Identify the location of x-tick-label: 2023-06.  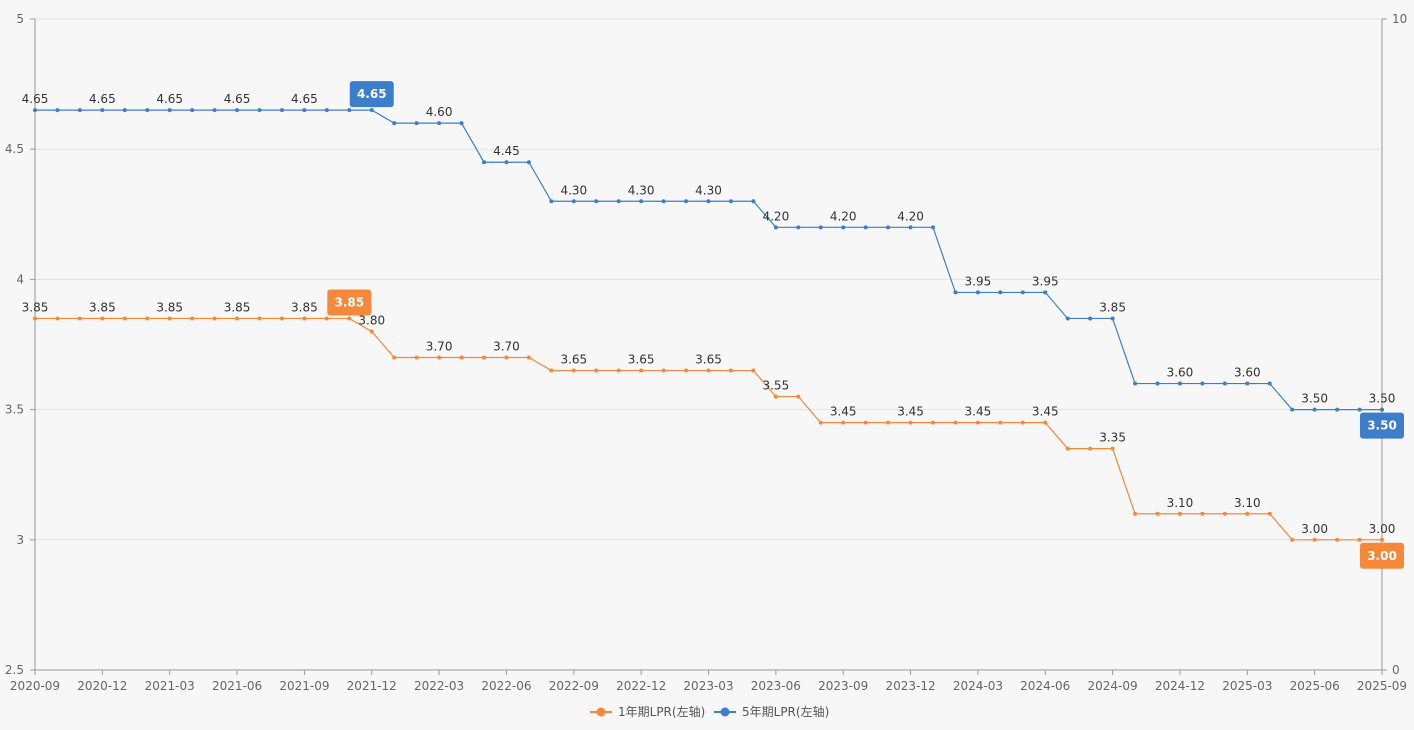
(776, 686).